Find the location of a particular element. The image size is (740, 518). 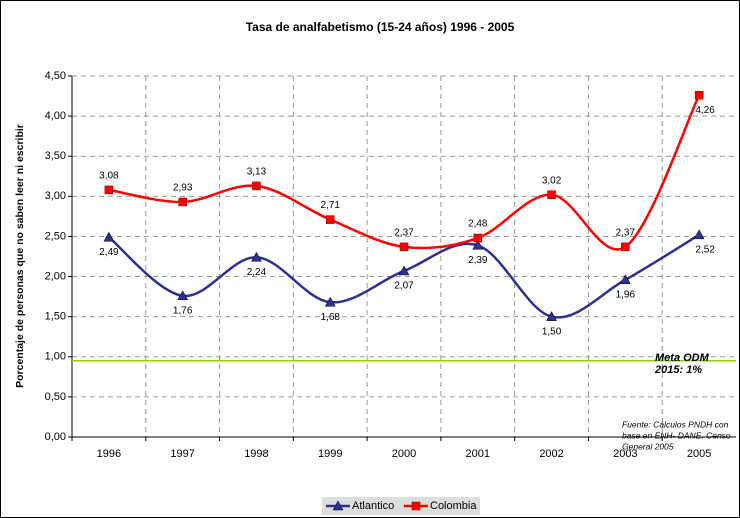

data-label: 3,08 is located at coordinates (109, 176).